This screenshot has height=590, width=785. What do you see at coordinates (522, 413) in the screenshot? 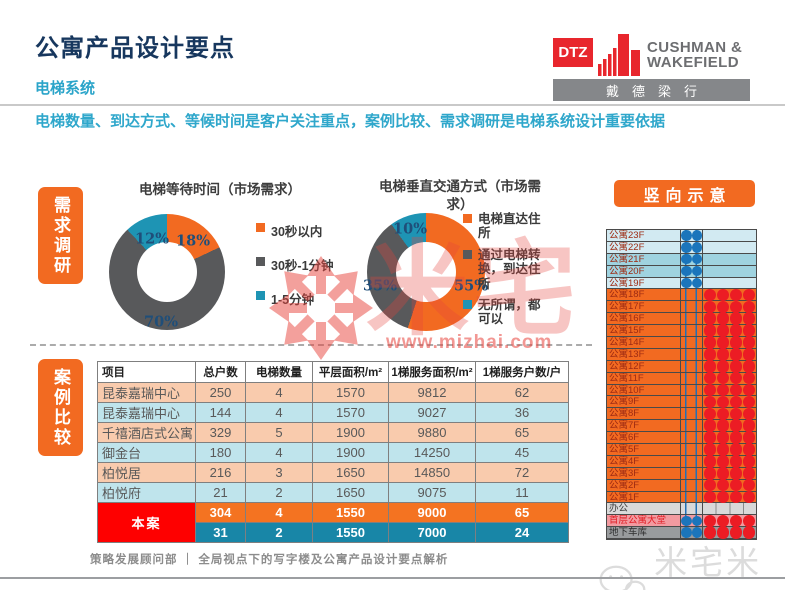
I see `units-per-lift-cell: 36` at bounding box center [522, 413].